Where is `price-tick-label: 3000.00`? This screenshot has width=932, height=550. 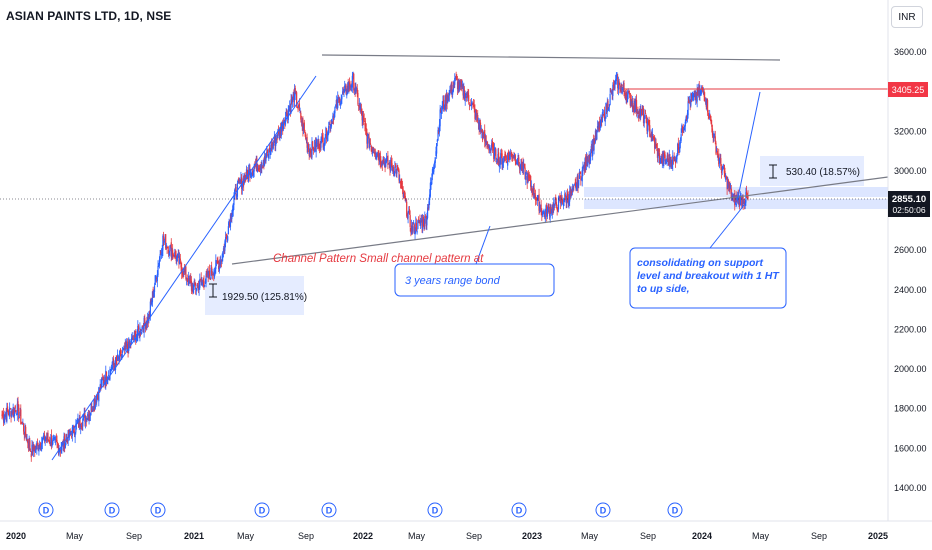
price-tick-label: 3000.00 is located at coordinates (910, 171).